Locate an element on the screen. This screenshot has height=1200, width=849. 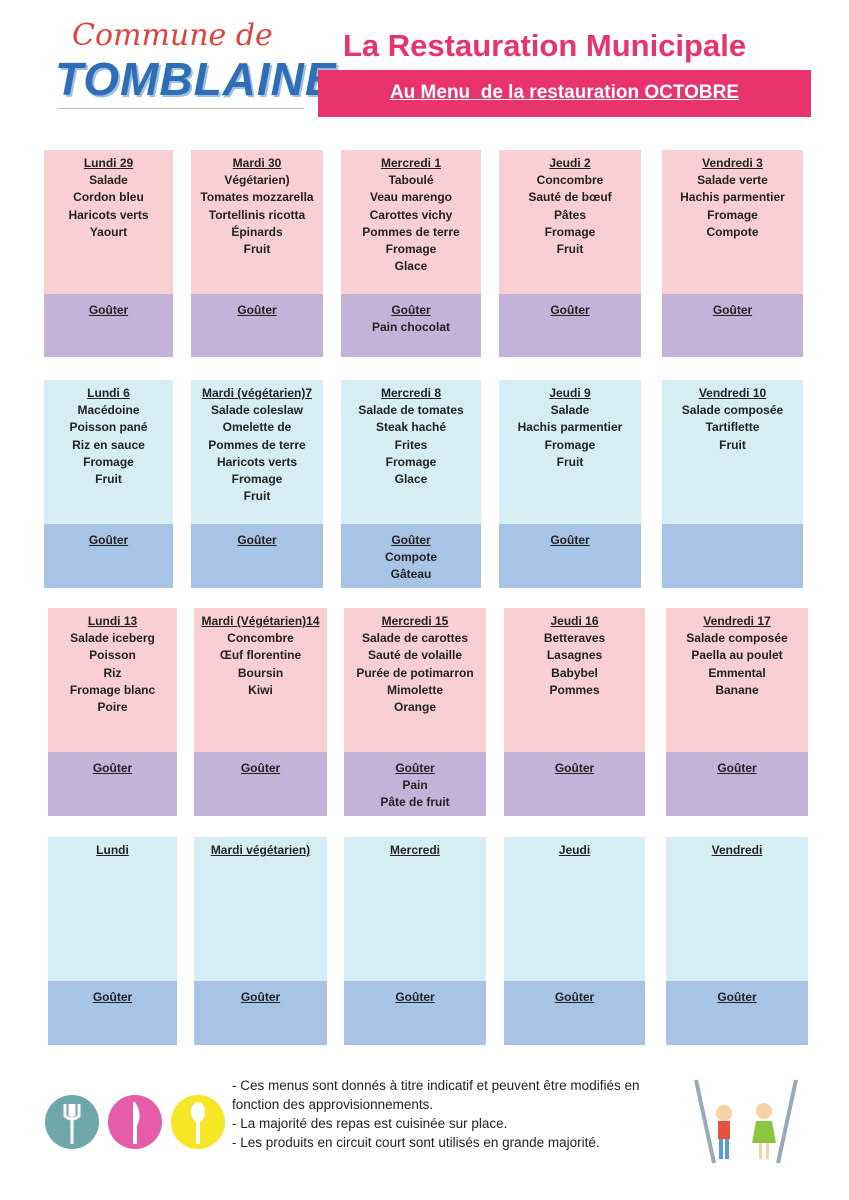
menu-item: Pâtes is located at coordinates (570, 214).